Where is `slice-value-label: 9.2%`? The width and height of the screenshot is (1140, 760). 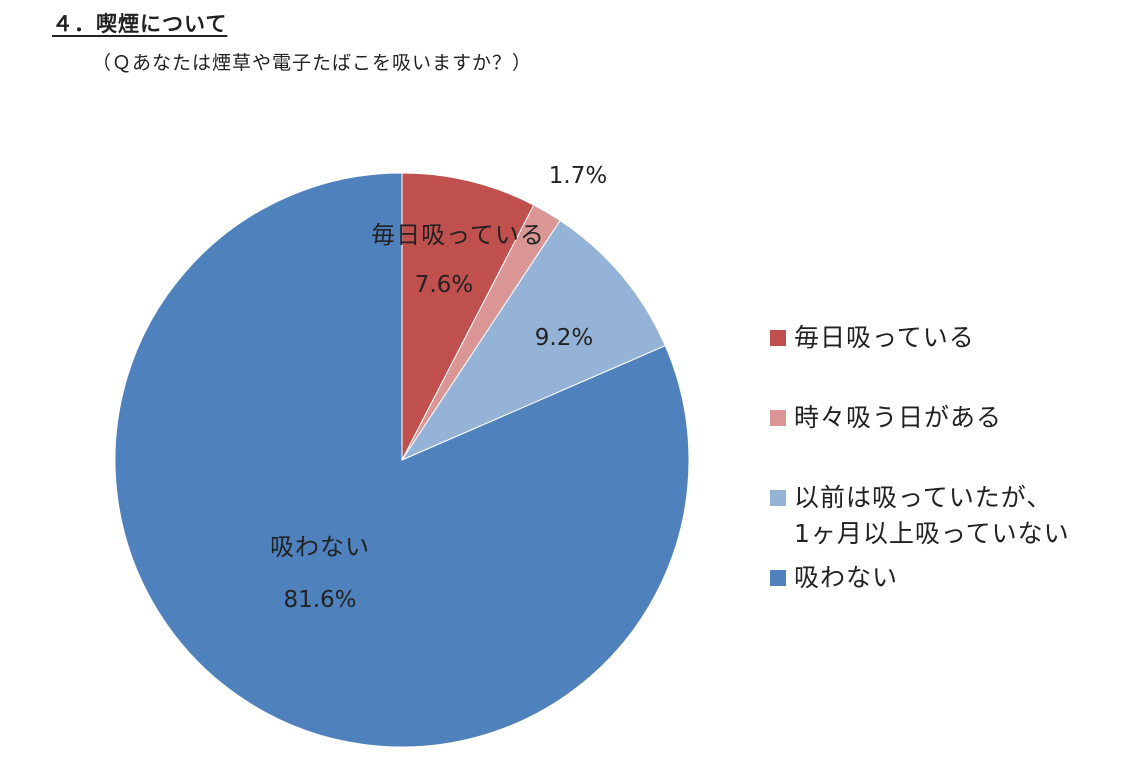 slice-value-label: 9.2% is located at coordinates (564, 338).